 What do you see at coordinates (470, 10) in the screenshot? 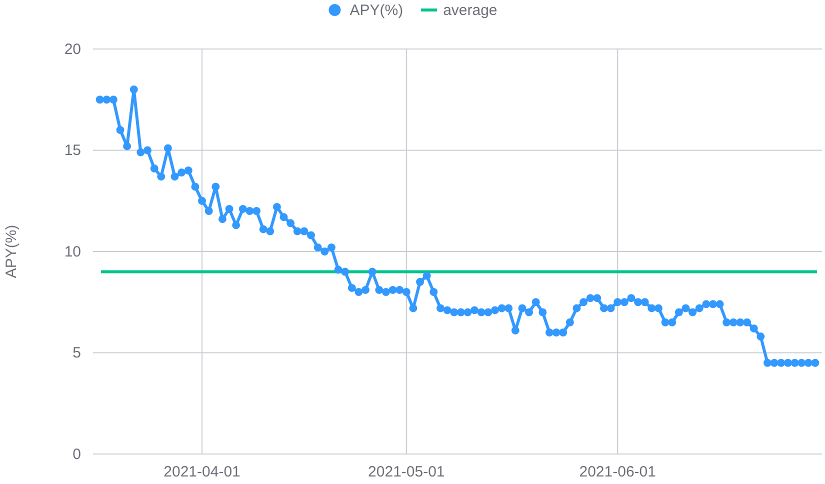
I see `legend-label: average` at bounding box center [470, 10].